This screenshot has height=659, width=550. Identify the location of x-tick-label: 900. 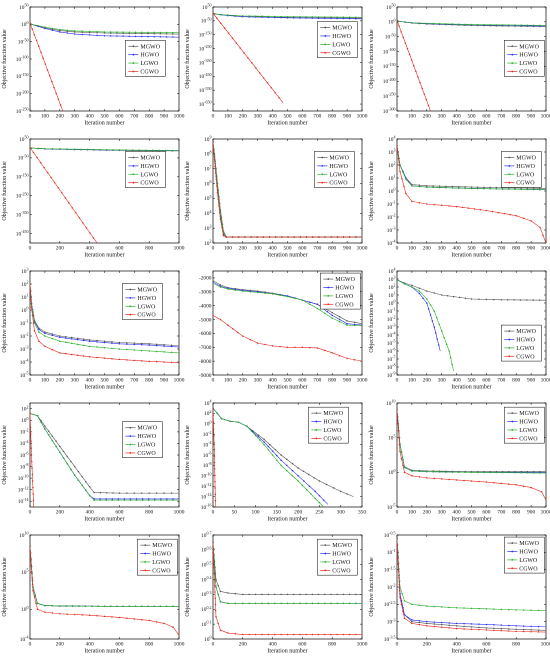
(164, 117).